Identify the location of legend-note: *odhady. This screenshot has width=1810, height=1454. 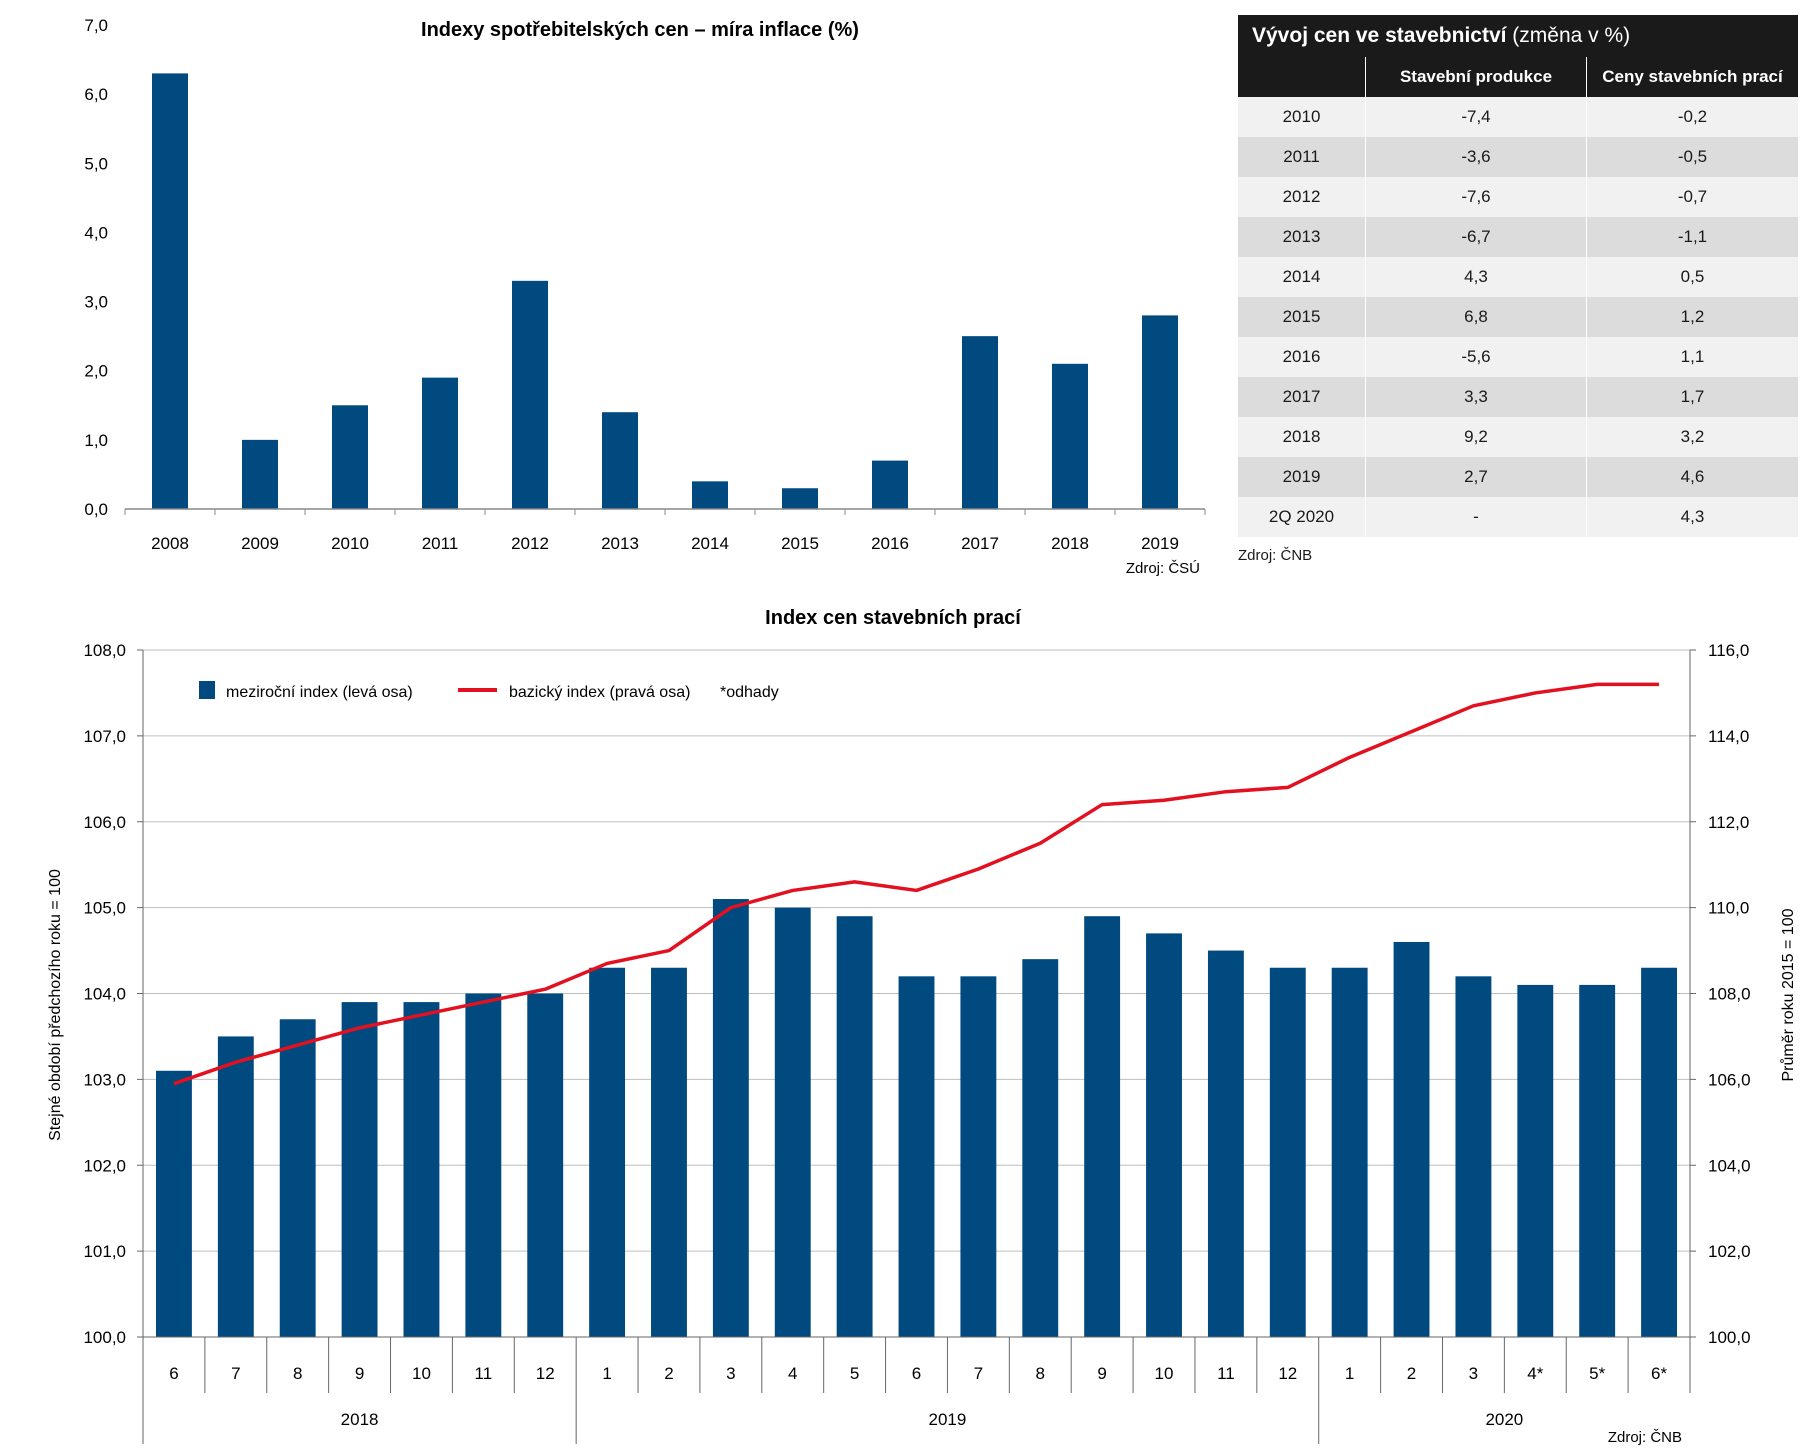
(749, 692).